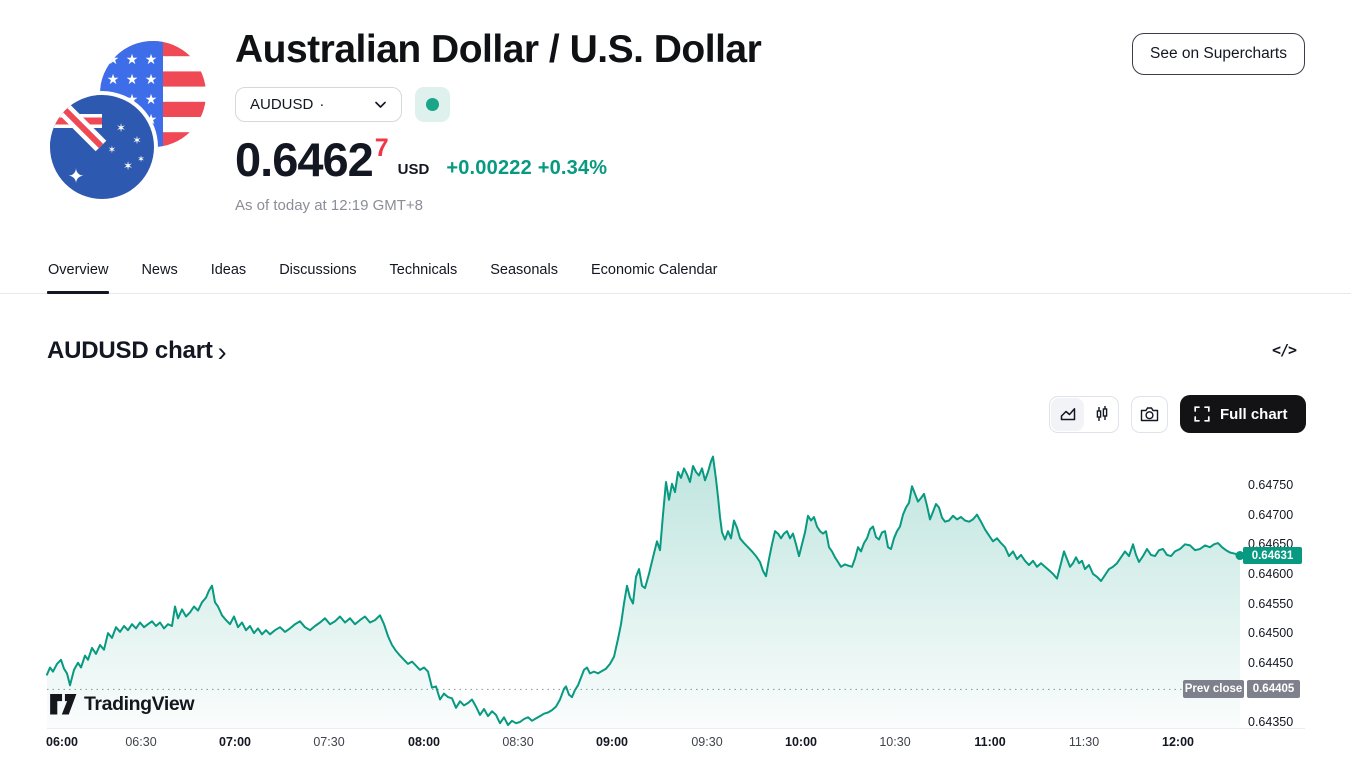 The image size is (1351, 770). I want to click on last-price: 0.6462, so click(304, 159).